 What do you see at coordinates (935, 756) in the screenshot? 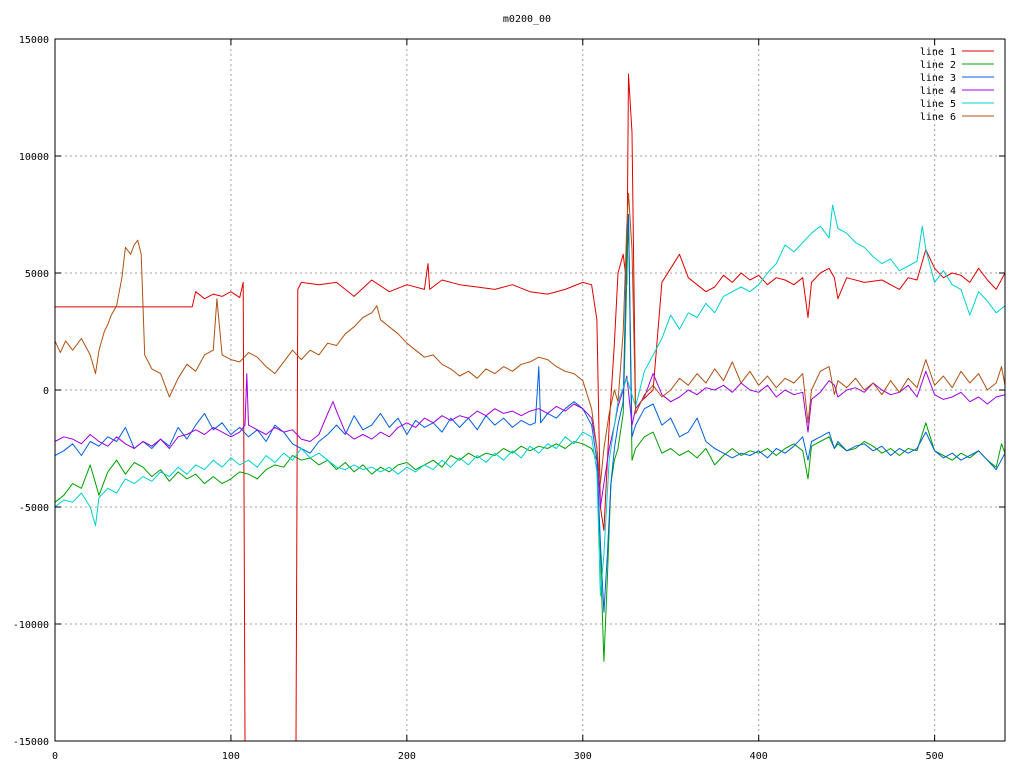
I see `x-tick-label: 500` at bounding box center [935, 756].